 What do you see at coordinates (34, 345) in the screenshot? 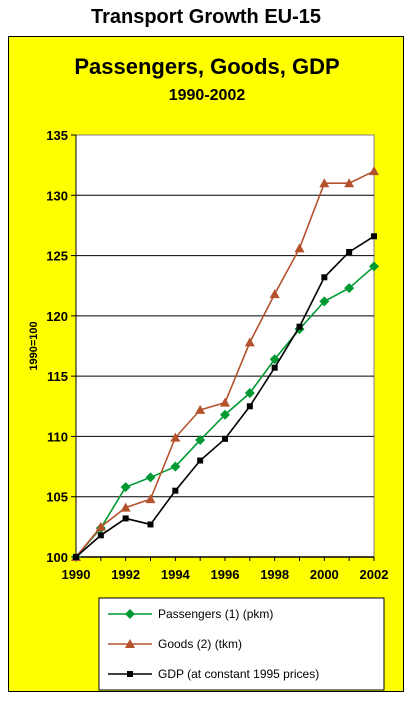
I see `y-axis-label: 1990=100` at bounding box center [34, 345].